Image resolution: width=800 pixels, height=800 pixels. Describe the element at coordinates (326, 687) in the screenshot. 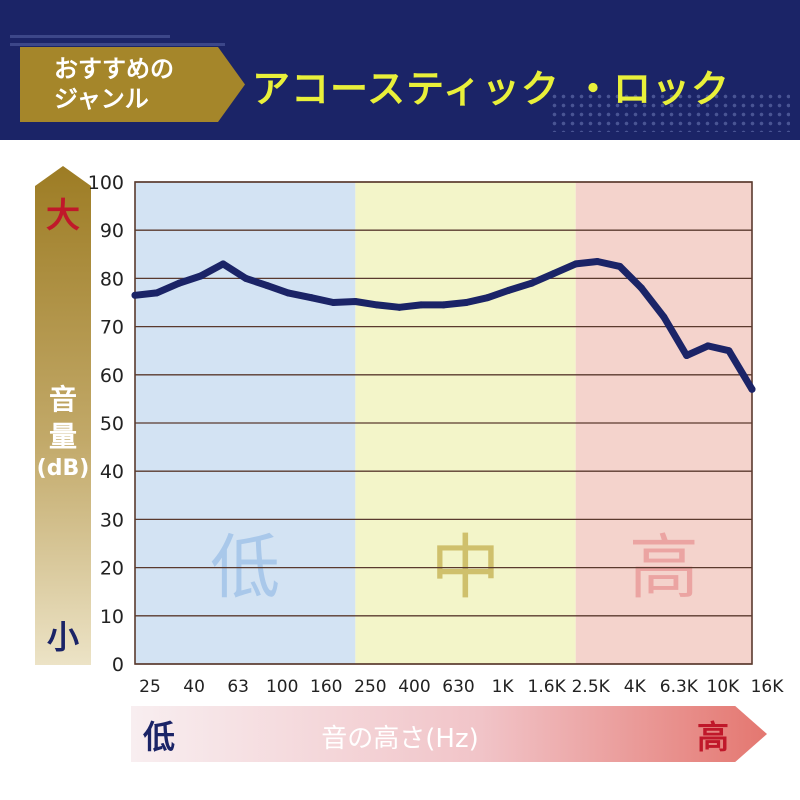

I see `x-tick-label: 160` at that location.